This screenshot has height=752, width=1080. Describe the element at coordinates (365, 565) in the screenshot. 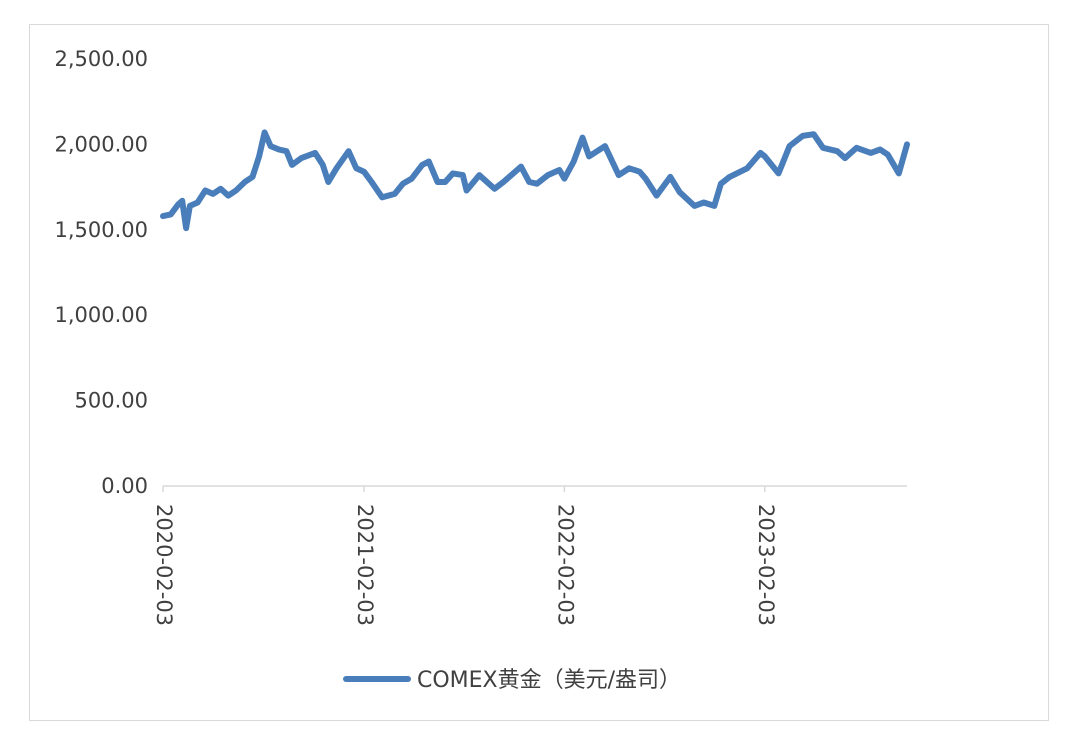

I see `x-tick-label: 2021-02-03` at that location.